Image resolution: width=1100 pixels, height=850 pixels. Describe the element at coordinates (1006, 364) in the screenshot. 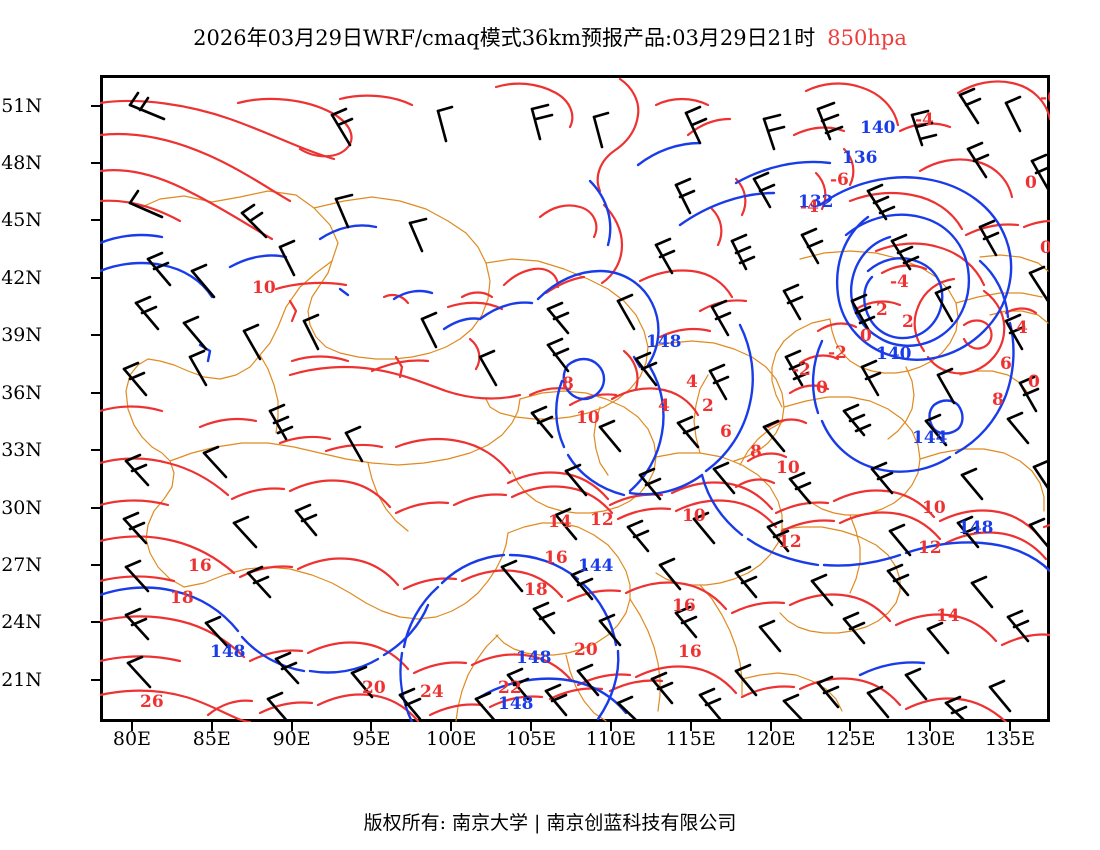

I see `svg-text: 6` at that location.